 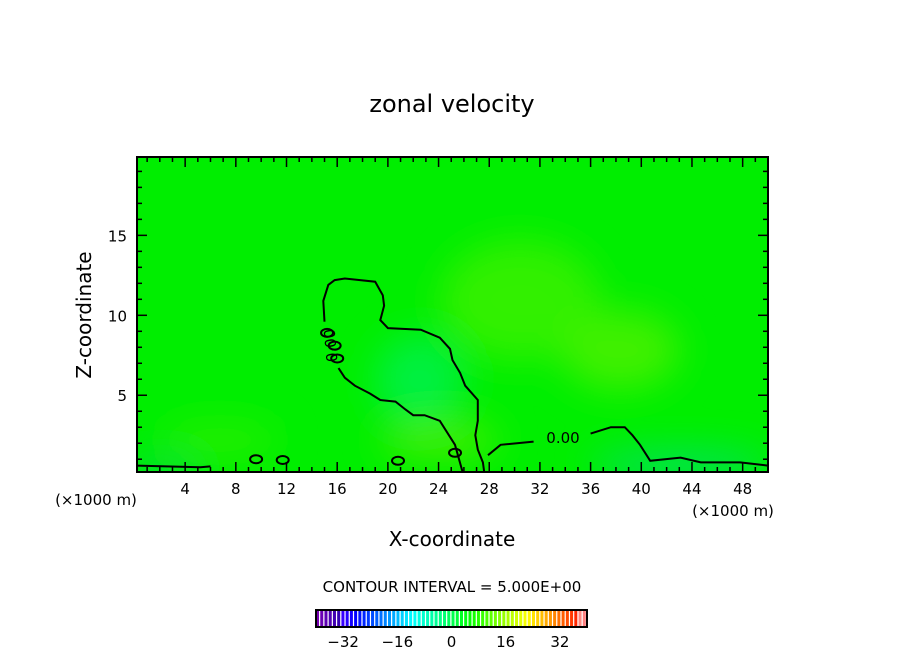 What do you see at coordinates (122, 396) in the screenshot?
I see `y-tick-label: 5` at bounding box center [122, 396].